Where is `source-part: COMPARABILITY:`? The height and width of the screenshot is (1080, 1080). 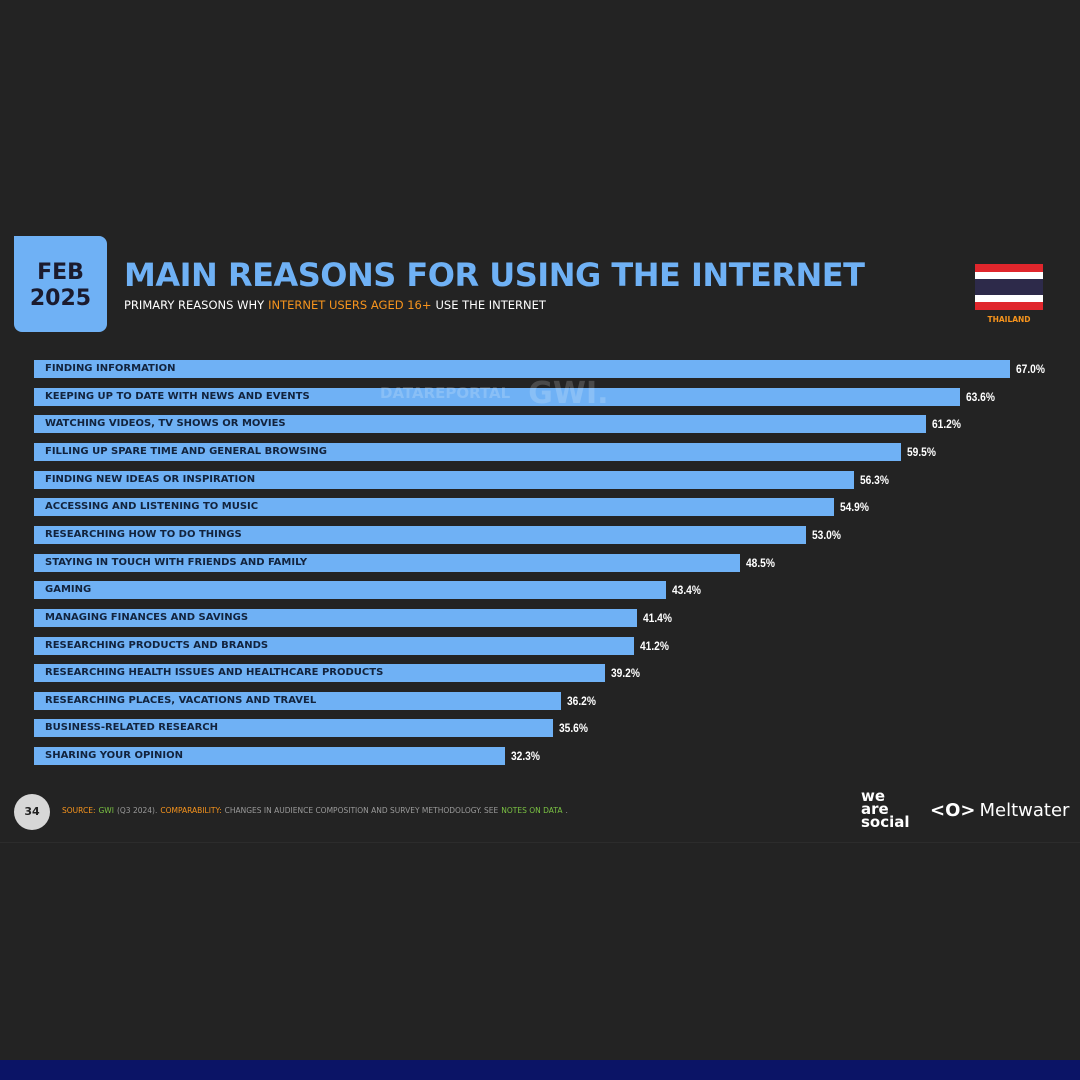 source-part: COMPARABILITY: is located at coordinates (191, 810).